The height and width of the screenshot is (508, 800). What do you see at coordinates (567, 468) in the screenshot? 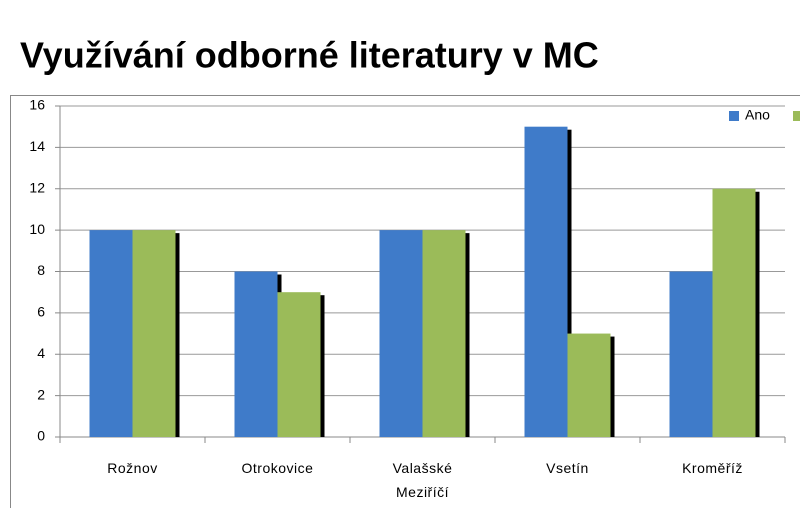
I see `x-tick-label: Vsetín` at bounding box center [567, 468].